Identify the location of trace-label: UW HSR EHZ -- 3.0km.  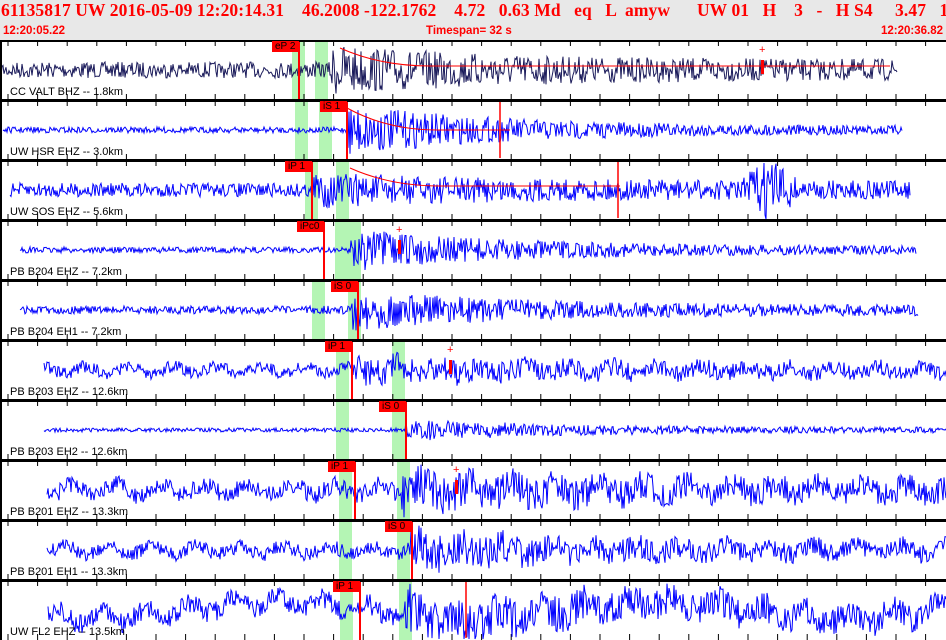
(67, 152).